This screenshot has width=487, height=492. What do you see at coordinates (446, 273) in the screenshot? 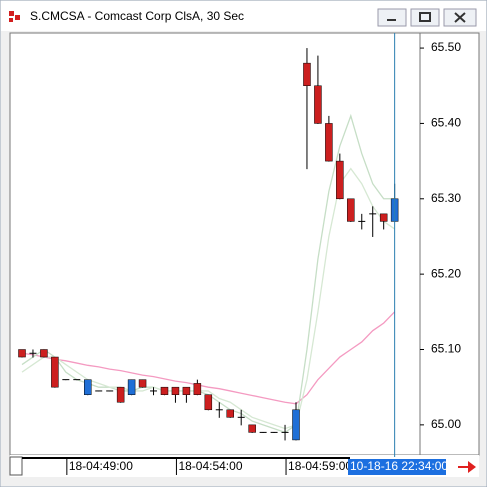
I see `y-tick-label: 65.20` at bounding box center [446, 273].